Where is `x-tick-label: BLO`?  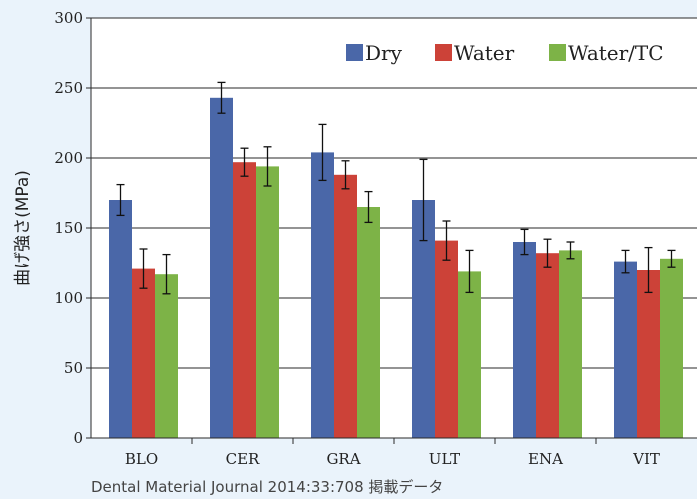 x-tick-label: BLO is located at coordinates (141, 459).